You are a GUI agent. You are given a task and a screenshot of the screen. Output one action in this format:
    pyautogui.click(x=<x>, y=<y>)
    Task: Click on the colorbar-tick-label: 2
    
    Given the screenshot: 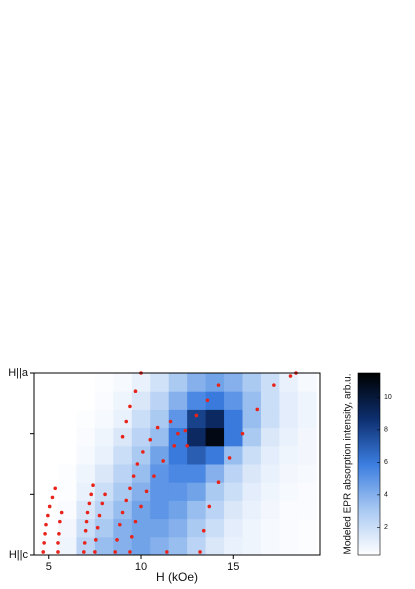 What is the action you would take?
    pyautogui.click(x=386, y=527)
    